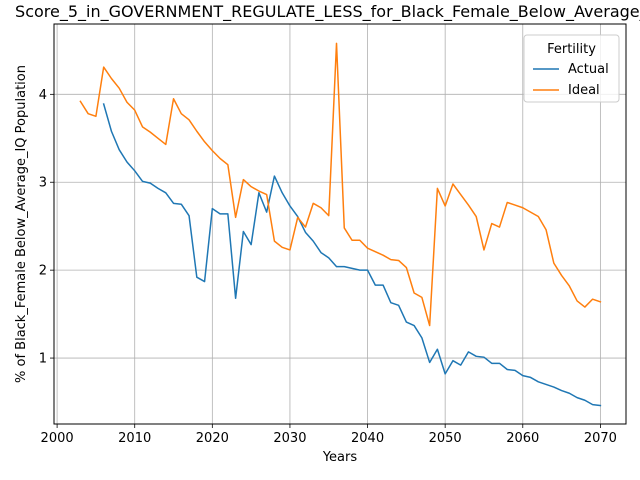  I want to click on x-tick-label: 2030, so click(289, 438).